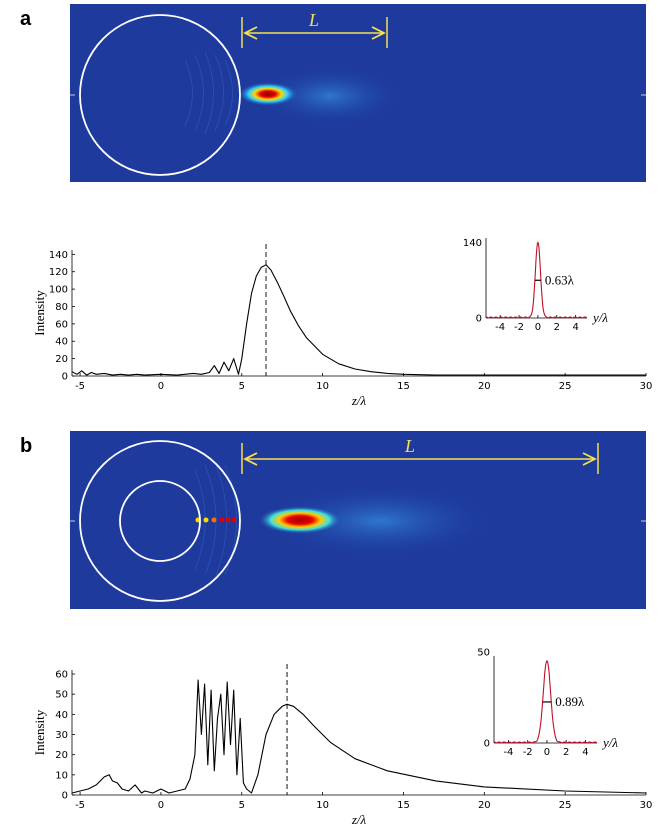 Image resolution: width=665 pixels, height=829 pixels. What do you see at coordinates (409, 446) in the screenshot?
I see `length-label-b: L` at bounding box center [409, 446].